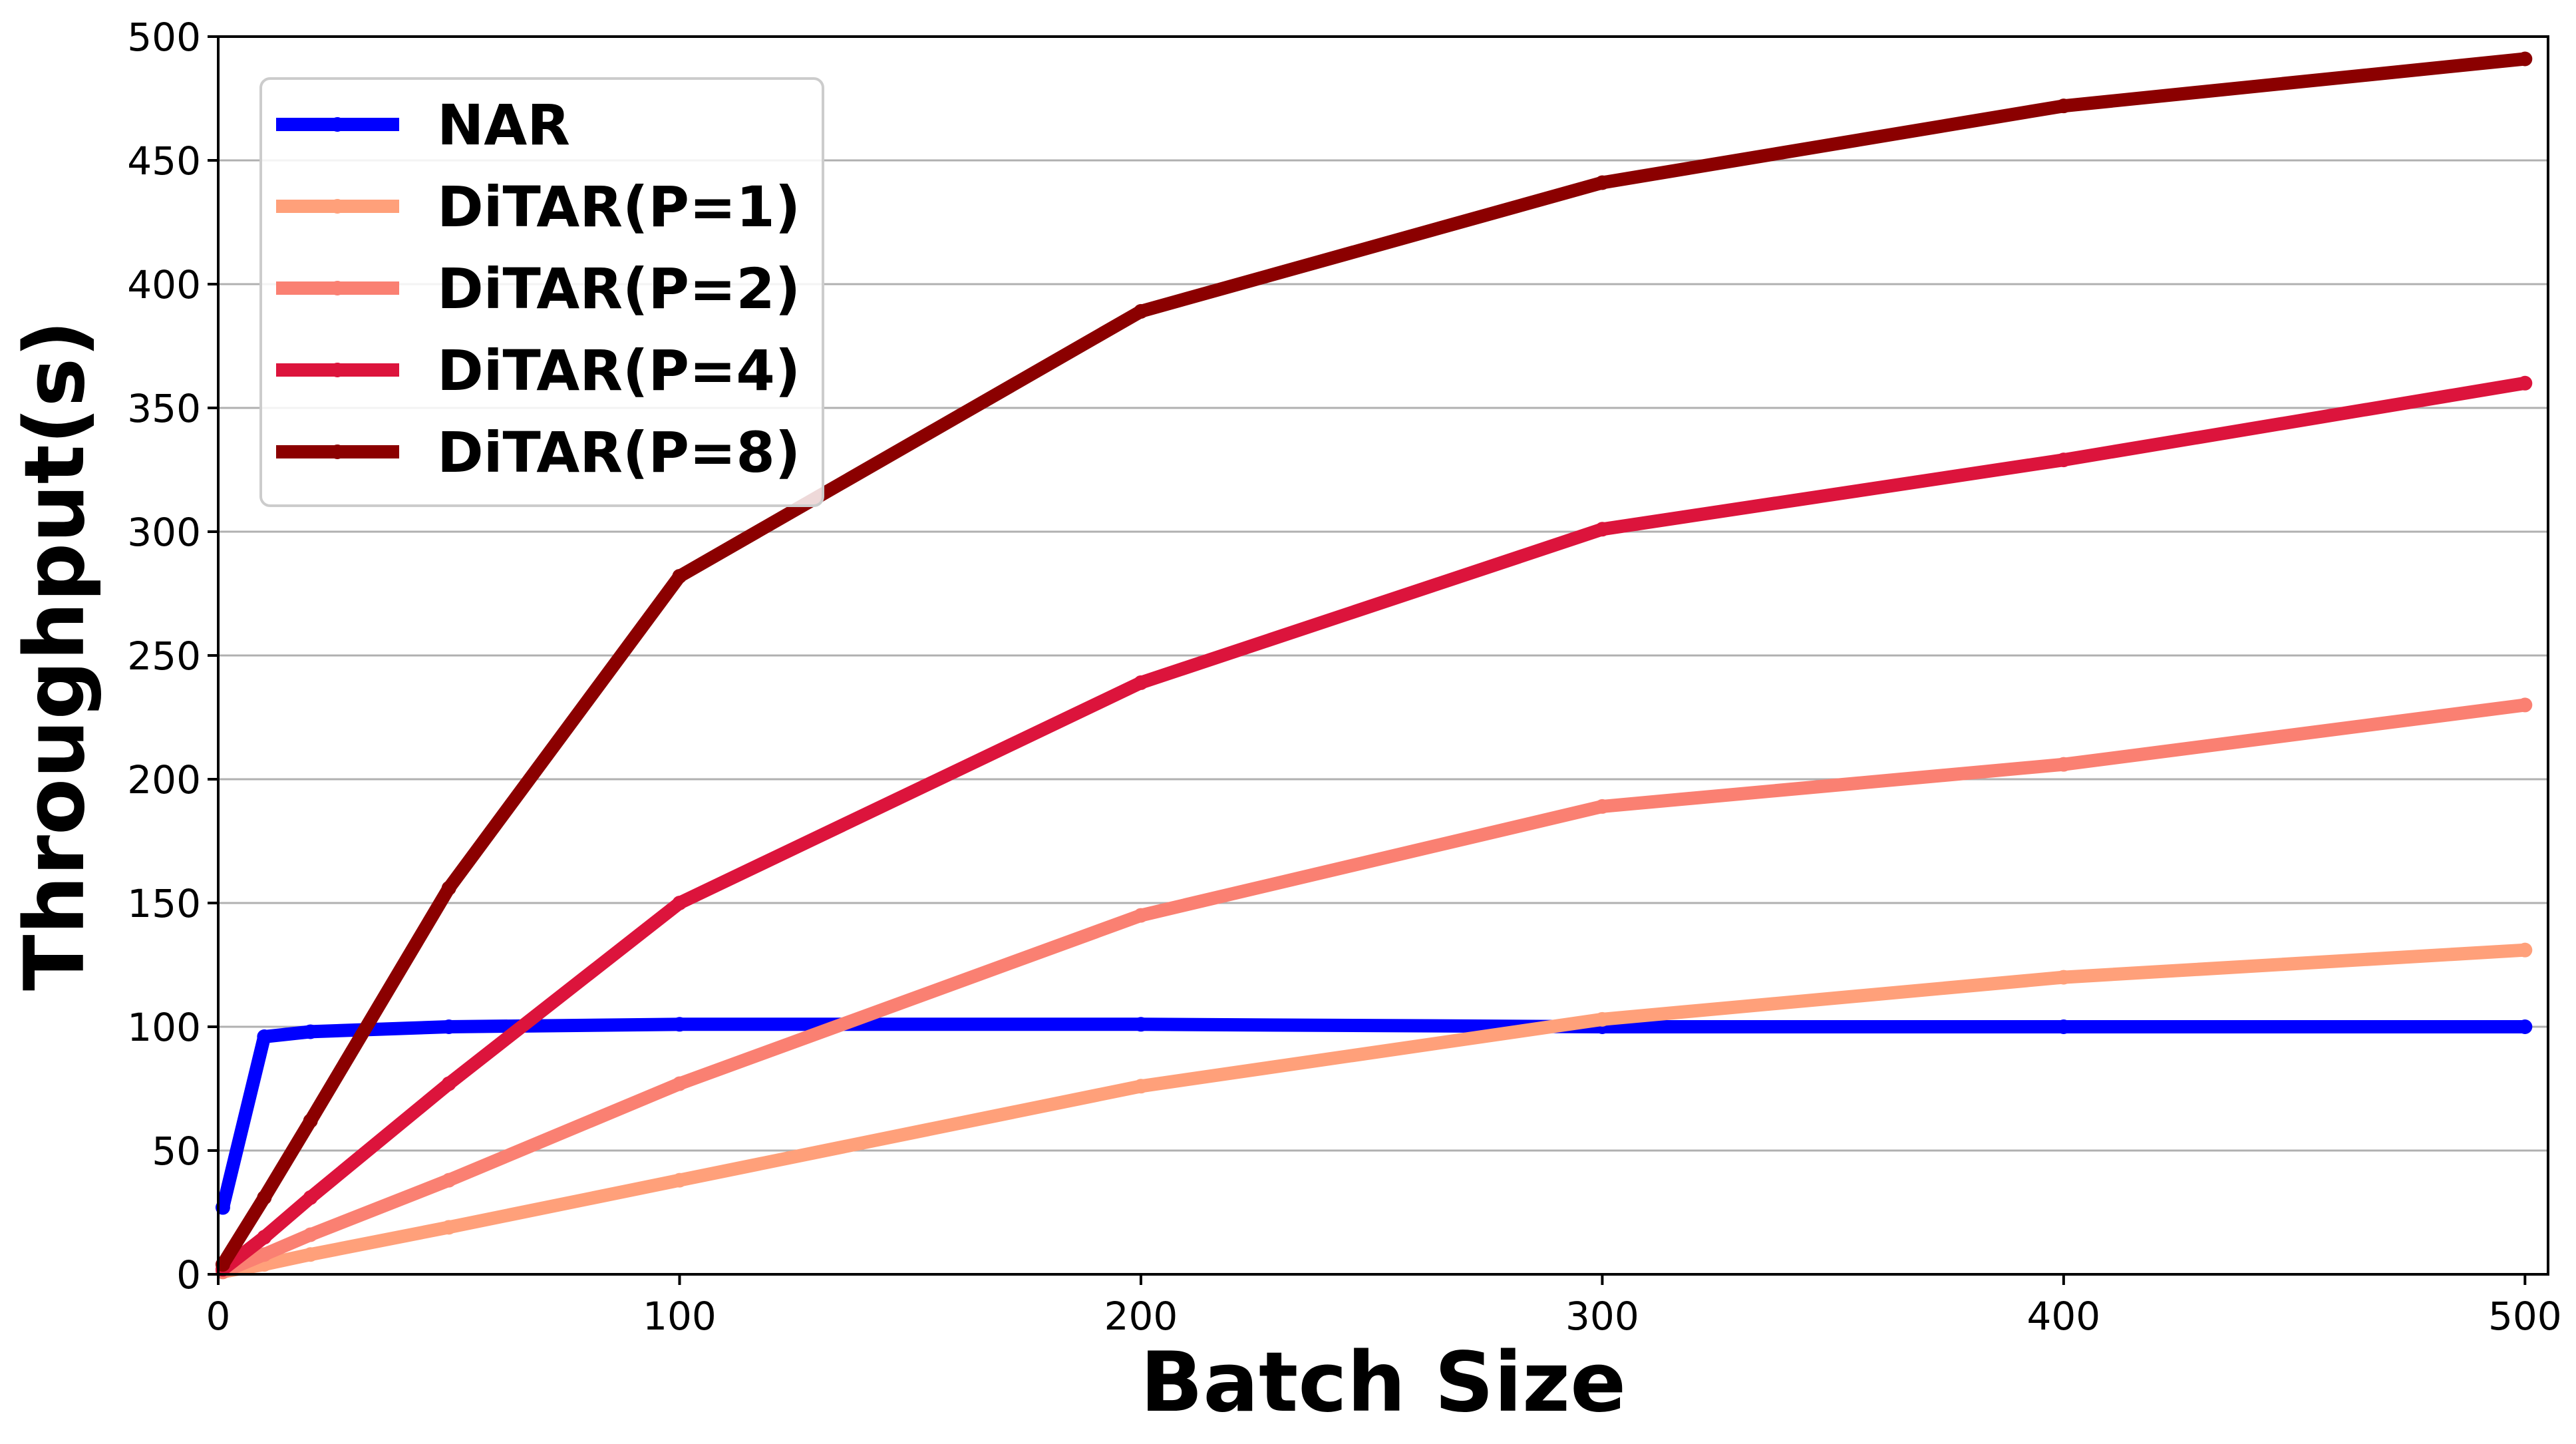  I want to click on legend-box, so click(541, 292).